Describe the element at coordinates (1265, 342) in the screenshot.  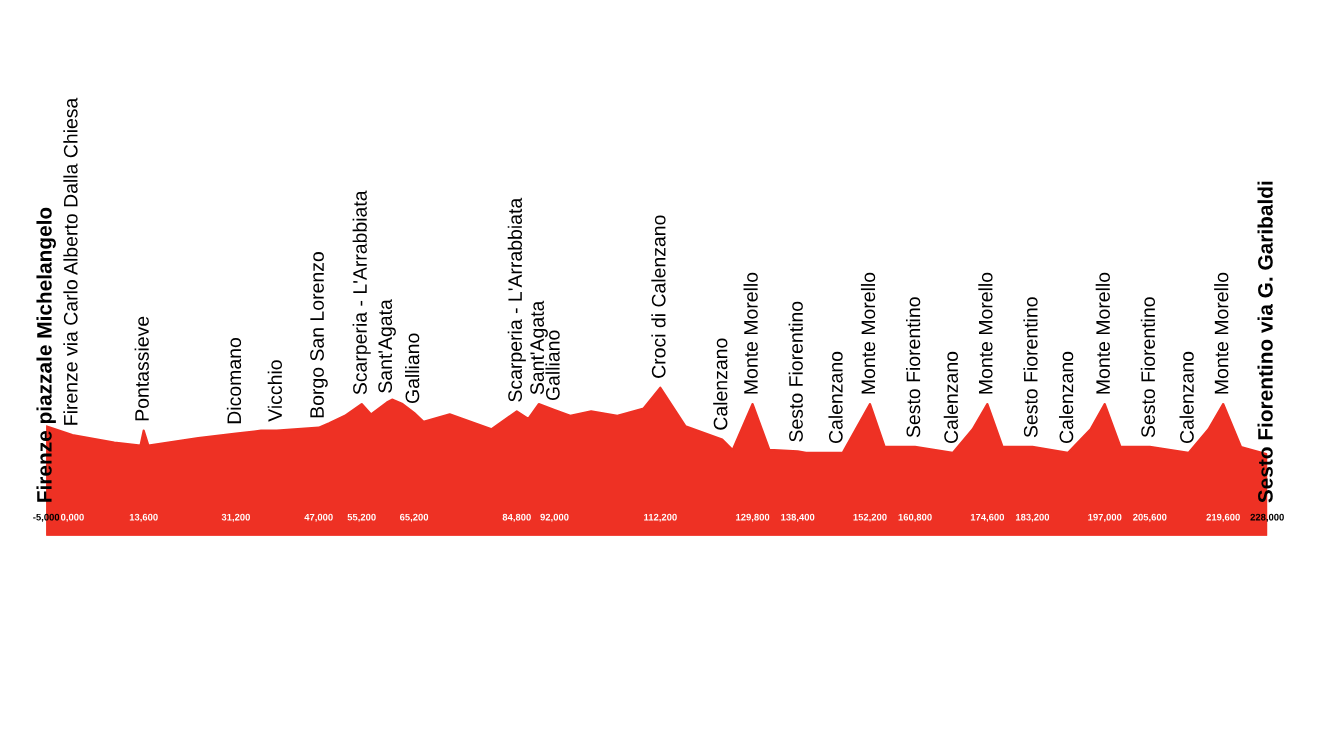
I see `annotation: Sesto Fiorentino via G. Garibaldi` at that location.